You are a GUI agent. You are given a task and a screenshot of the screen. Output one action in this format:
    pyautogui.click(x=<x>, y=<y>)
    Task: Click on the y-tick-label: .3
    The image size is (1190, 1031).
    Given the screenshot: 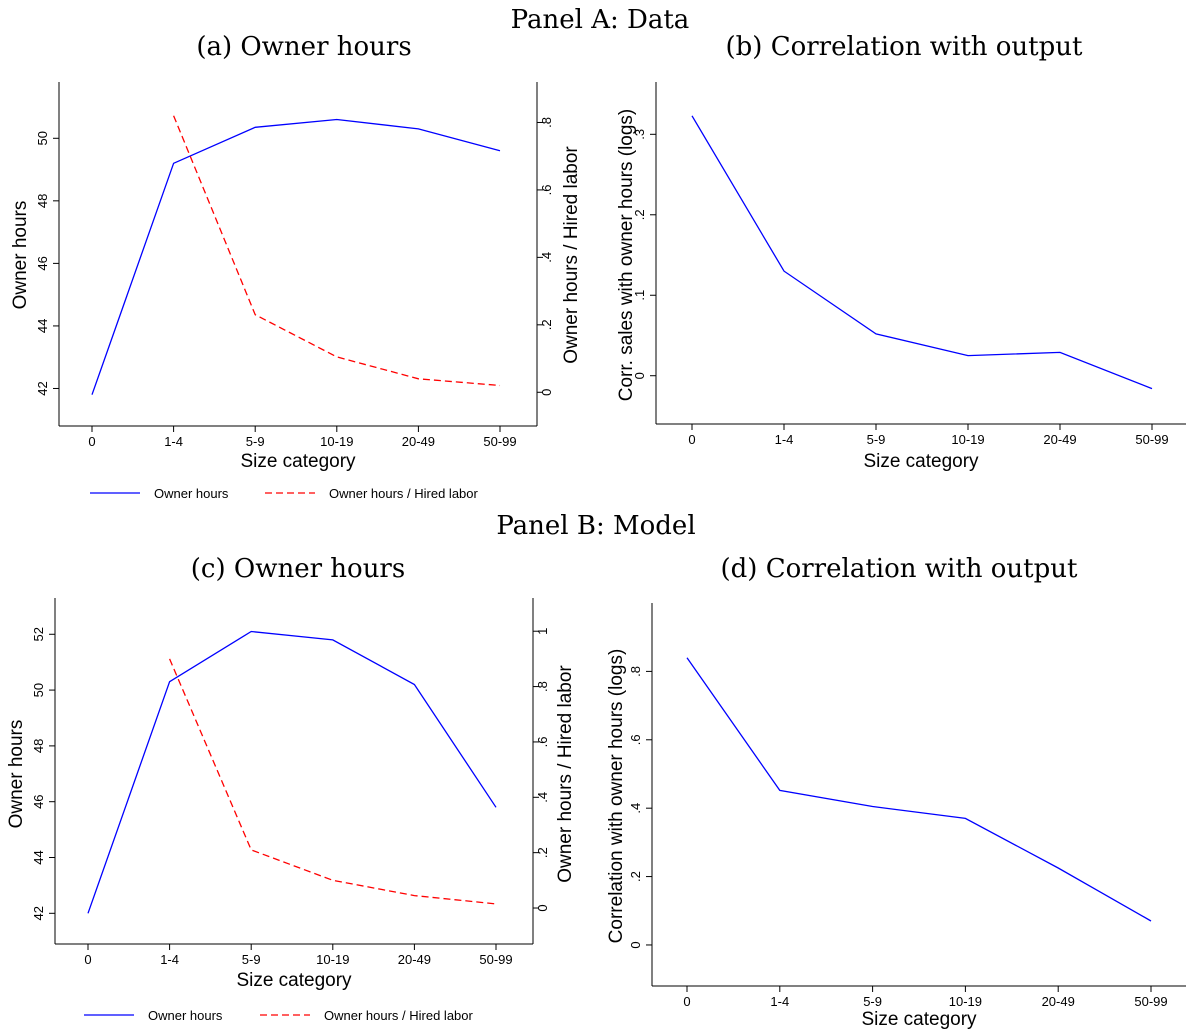 What is the action you would take?
    pyautogui.click(x=639, y=134)
    